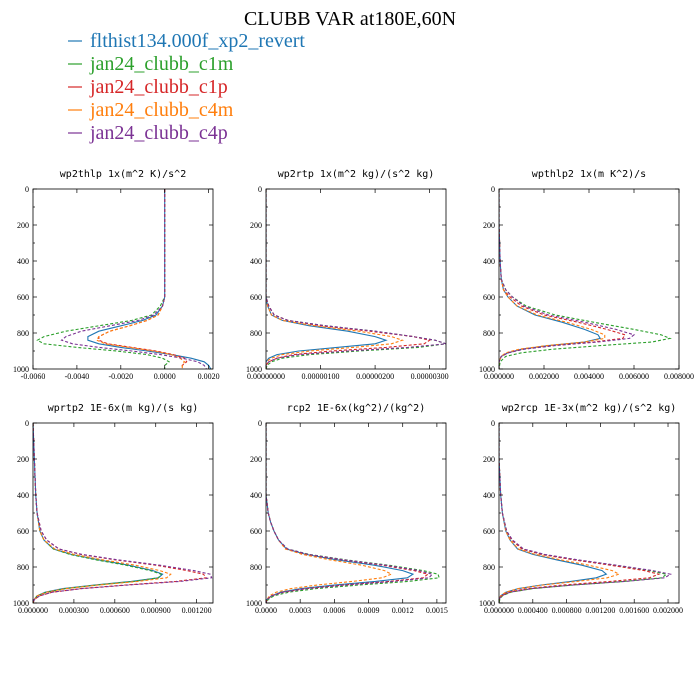  What do you see at coordinates (533, 610) in the screenshot?
I see `x-tick-label: 0.000400` at bounding box center [533, 610].